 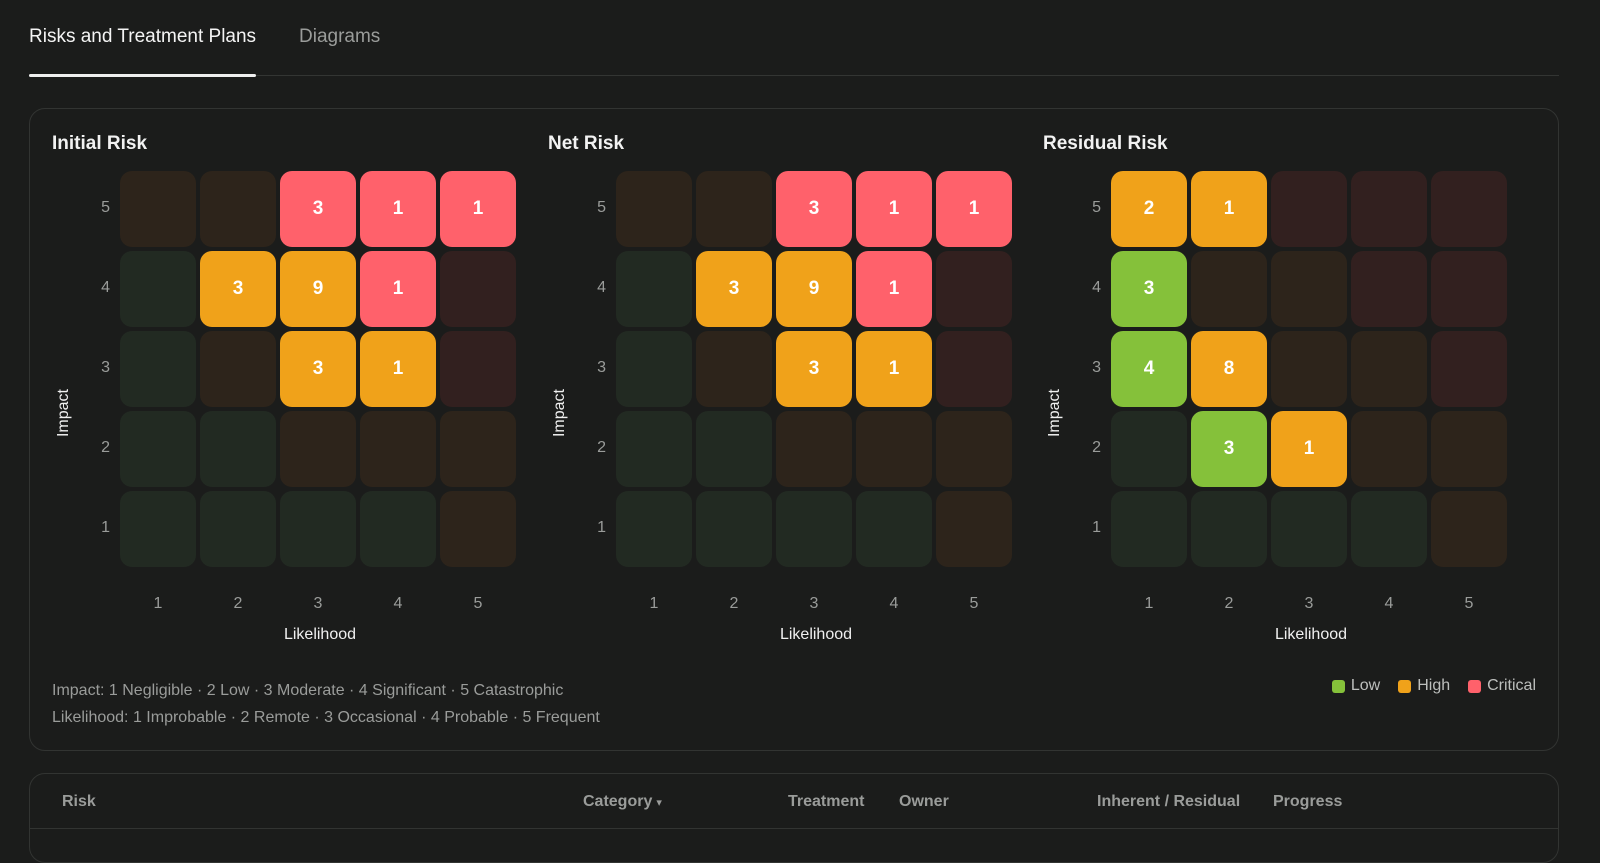 I want to click on column-header-risk: Risk, so click(x=79, y=801).